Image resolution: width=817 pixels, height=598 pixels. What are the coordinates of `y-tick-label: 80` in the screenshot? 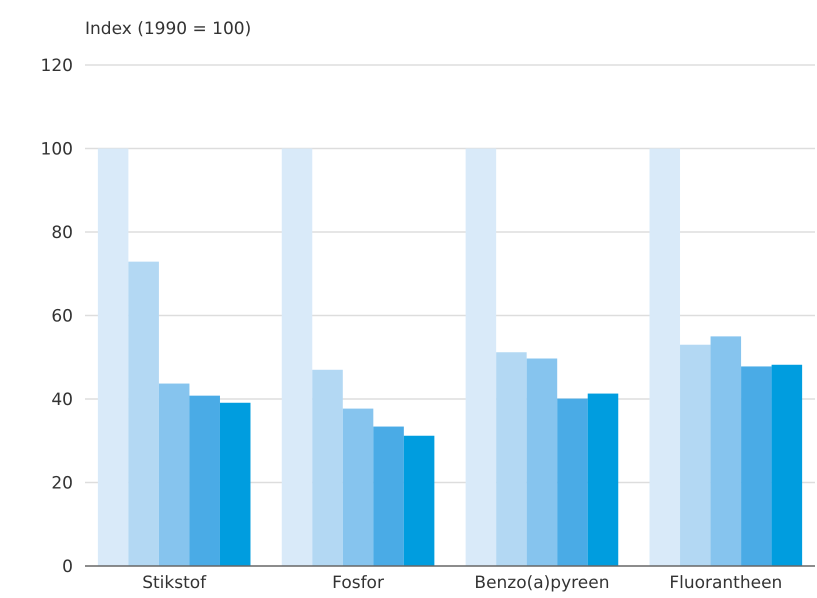 It's located at (62, 232).